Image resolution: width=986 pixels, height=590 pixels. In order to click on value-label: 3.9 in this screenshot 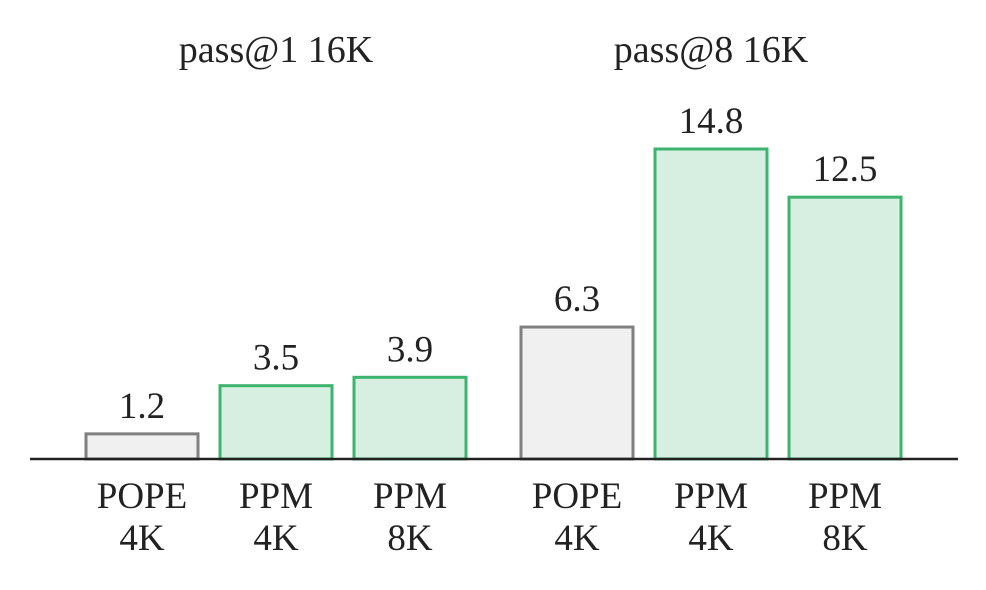, I will do `click(410, 349)`.